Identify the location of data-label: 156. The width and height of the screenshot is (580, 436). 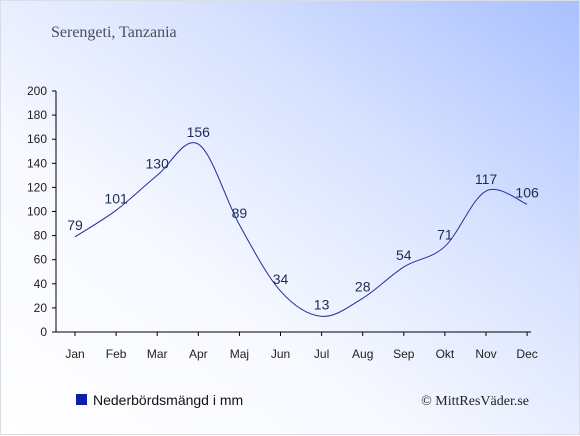
(199, 132).